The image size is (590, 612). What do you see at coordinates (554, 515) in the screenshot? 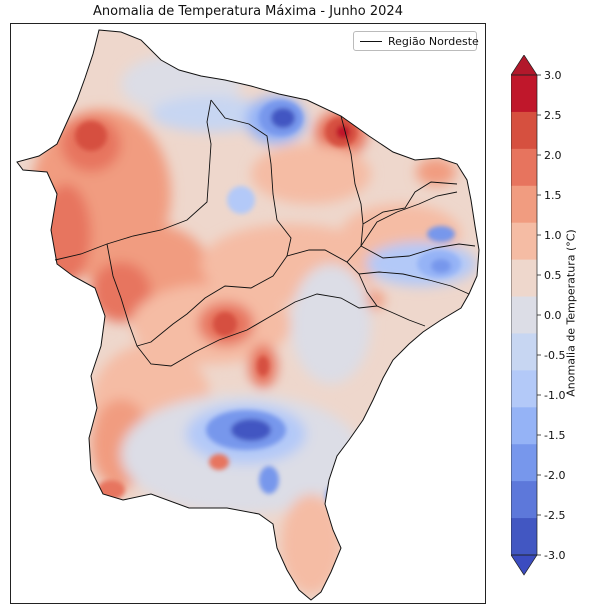
I see `colorbar-tick-label: -2.5` at bounding box center [554, 515].